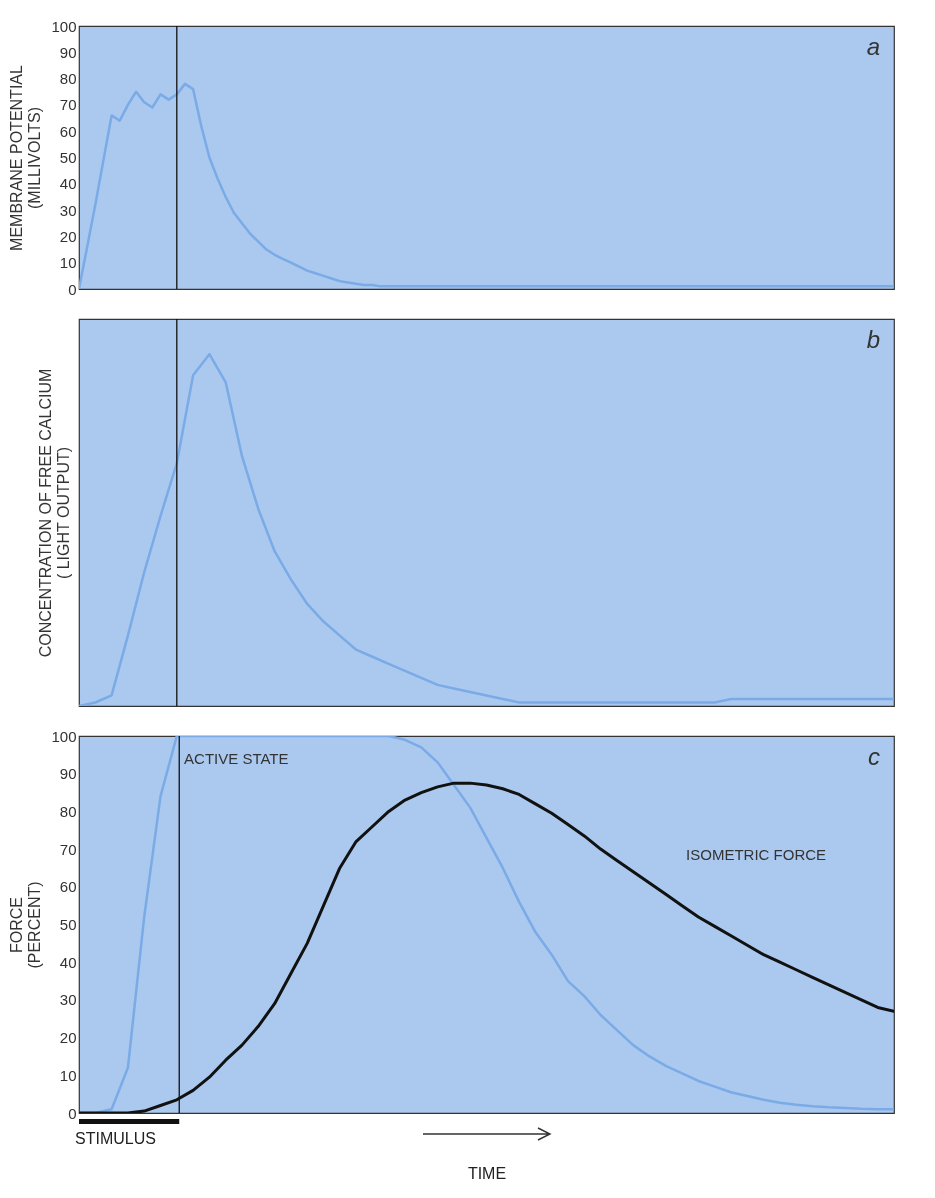 This screenshot has height=1198, width=935. Describe the element at coordinates (874, 756) in the screenshot. I see `annotation: c` at that location.